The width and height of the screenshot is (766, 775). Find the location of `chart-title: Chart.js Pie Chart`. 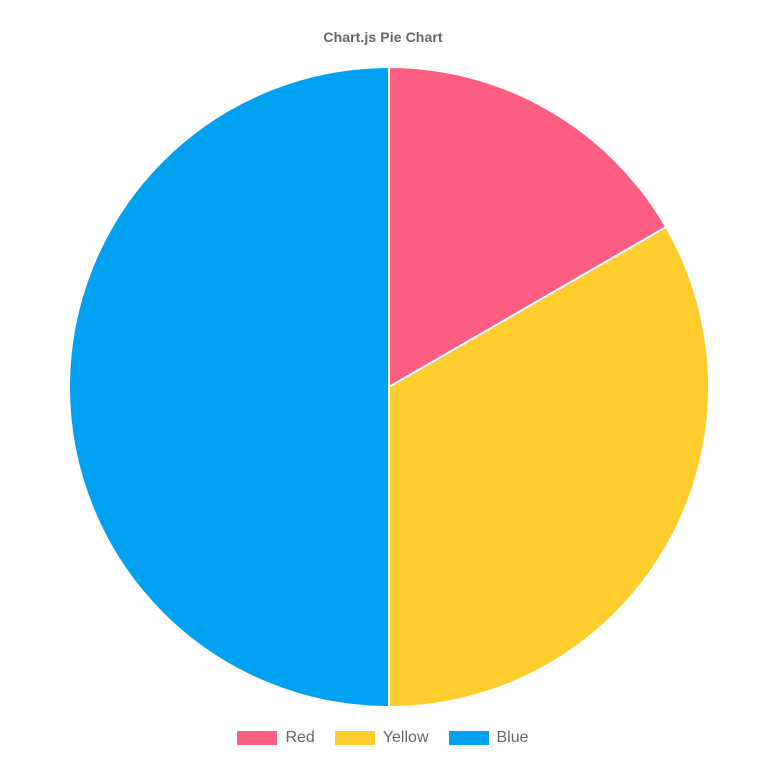

chart-title: Chart.js Pie Chart is located at coordinates (383, 37).